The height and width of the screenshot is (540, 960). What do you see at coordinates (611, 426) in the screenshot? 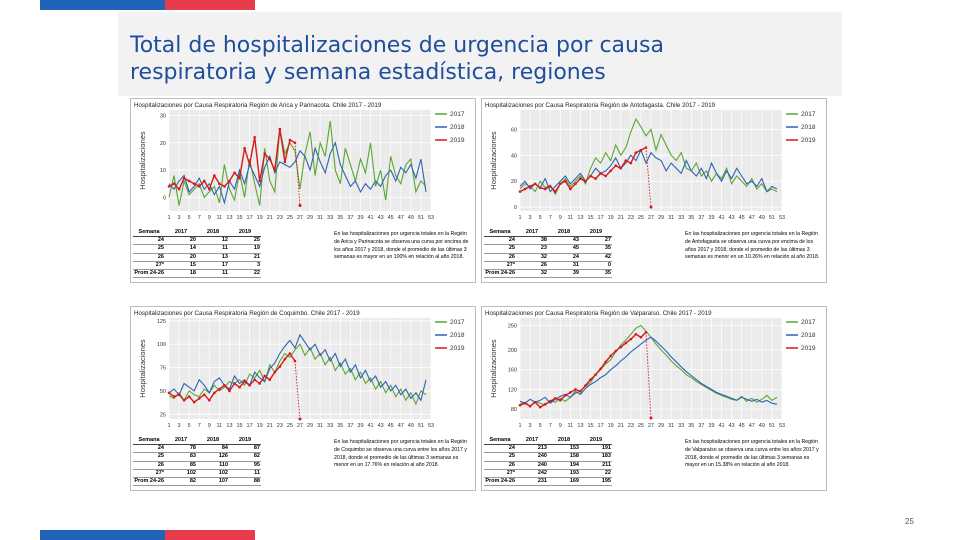
I see `x-tick-label: 19` at bounding box center [611, 426].